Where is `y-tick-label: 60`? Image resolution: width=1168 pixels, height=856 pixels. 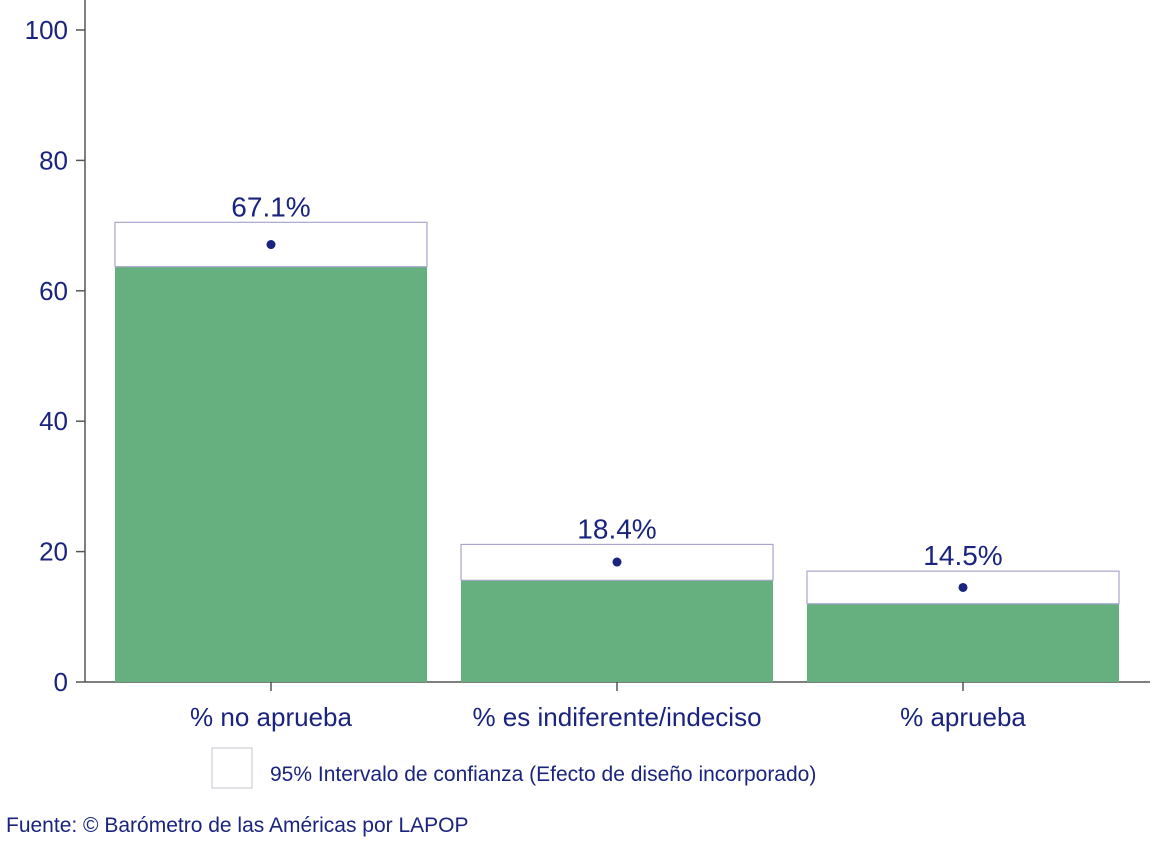
y-tick-label: 60 is located at coordinates (53, 291).